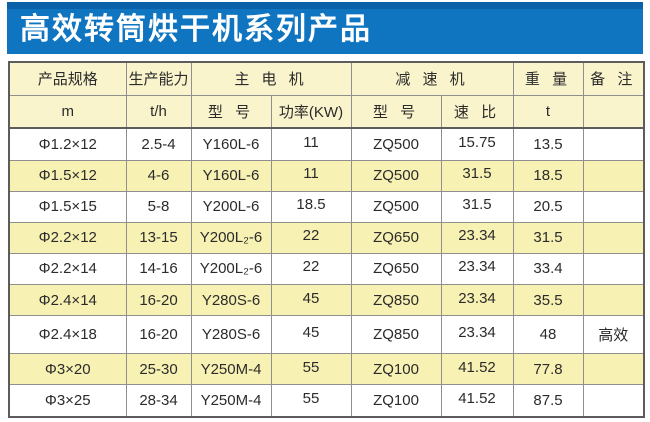 The width and height of the screenshot is (650, 422). I want to click on table-row: Φ1.5×12 4-6 Y160L-6 11 ZQ500 31.5 18.5, so click(326, 175).